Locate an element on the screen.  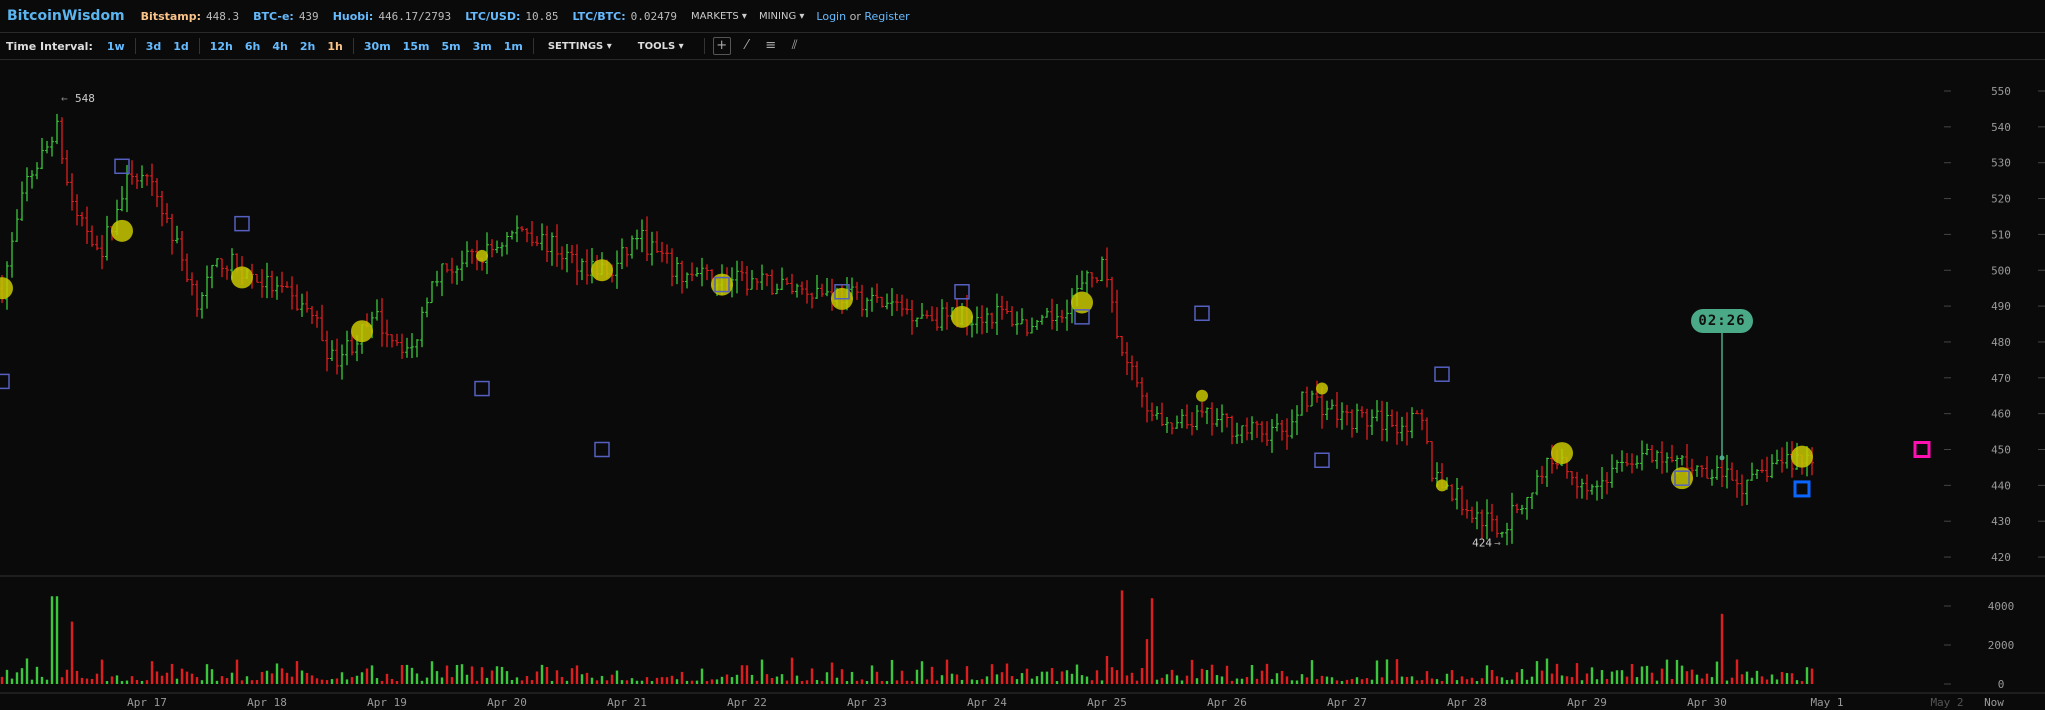
horizontal-lines-icon: ≡ is located at coordinates (771, 45).